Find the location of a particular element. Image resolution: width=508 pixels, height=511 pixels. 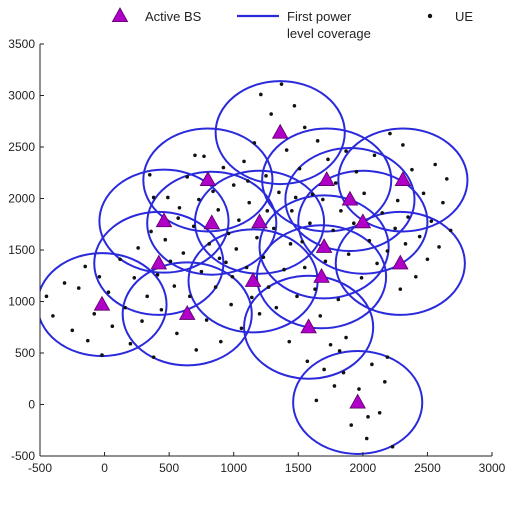

legend-ue-symbol is located at coordinates (430, 16).